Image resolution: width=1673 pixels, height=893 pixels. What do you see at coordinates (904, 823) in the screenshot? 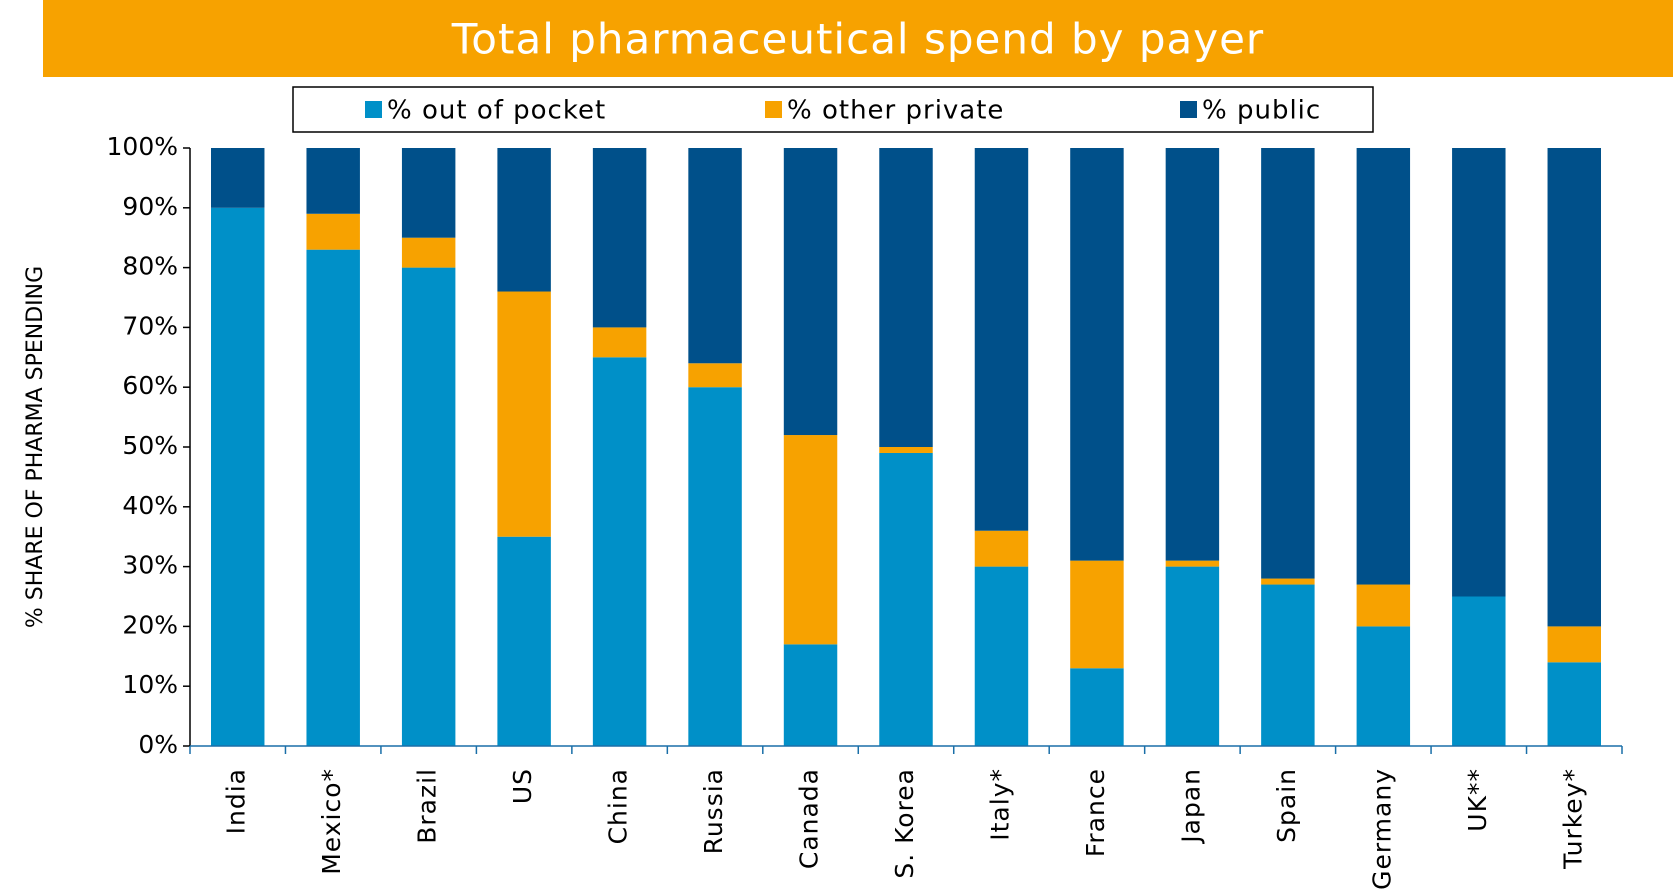
I see `x-tick-label: S. Korea` at bounding box center [904, 823].